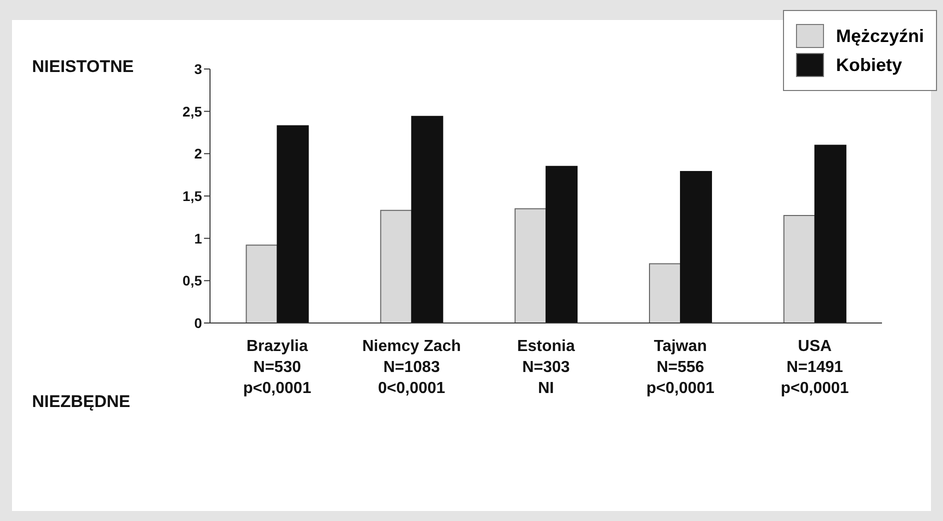 The height and width of the screenshot is (521, 943). Describe the element at coordinates (192, 196) in the screenshot. I see `y-tick-label: 1,5` at that location.